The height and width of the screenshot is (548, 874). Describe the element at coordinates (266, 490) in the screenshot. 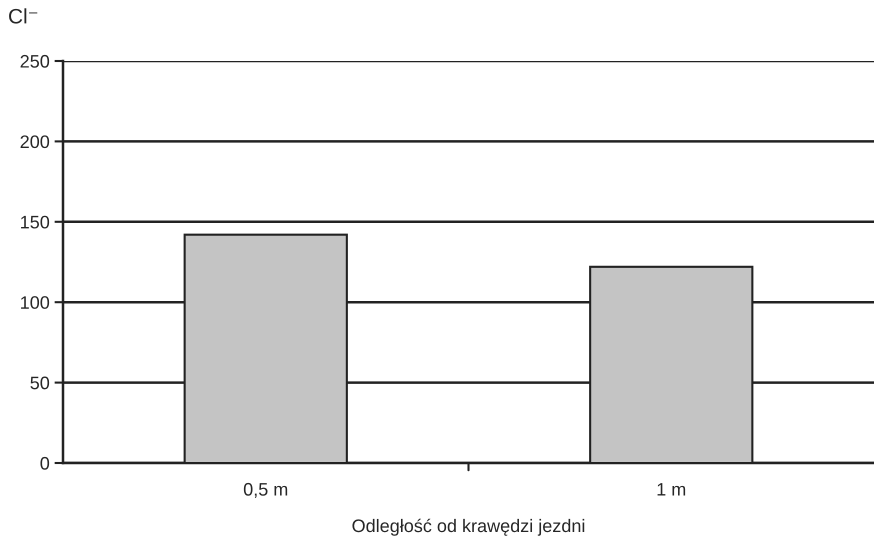

I see `x-tick-label: 0,5 m` at that location.